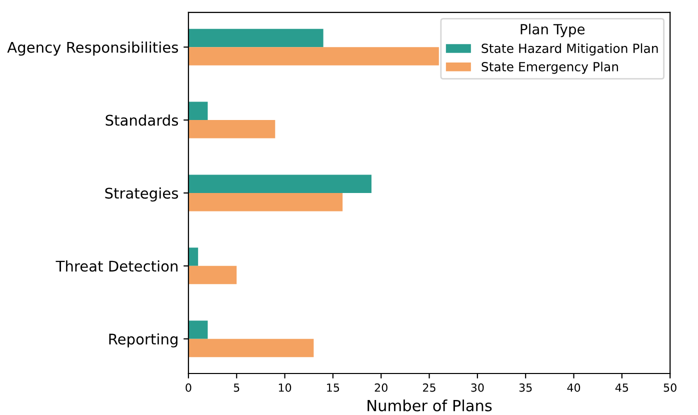 The image size is (698, 415). I want to click on x-axis-title: Number of Plans, so click(430, 406).